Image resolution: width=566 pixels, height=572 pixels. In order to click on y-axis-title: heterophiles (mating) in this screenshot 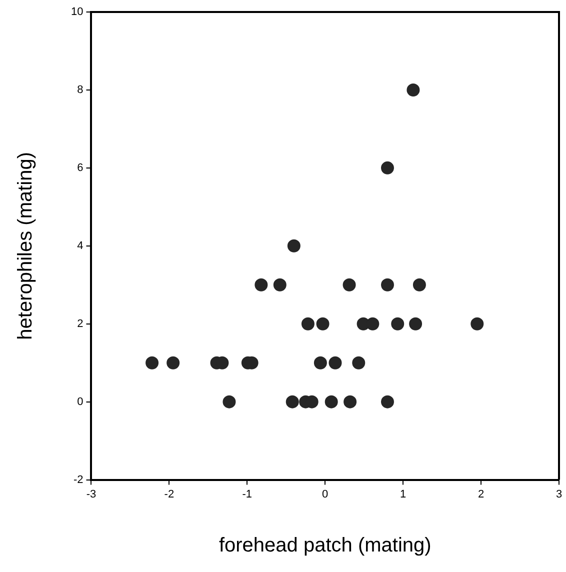, I will do `click(25, 246)`.